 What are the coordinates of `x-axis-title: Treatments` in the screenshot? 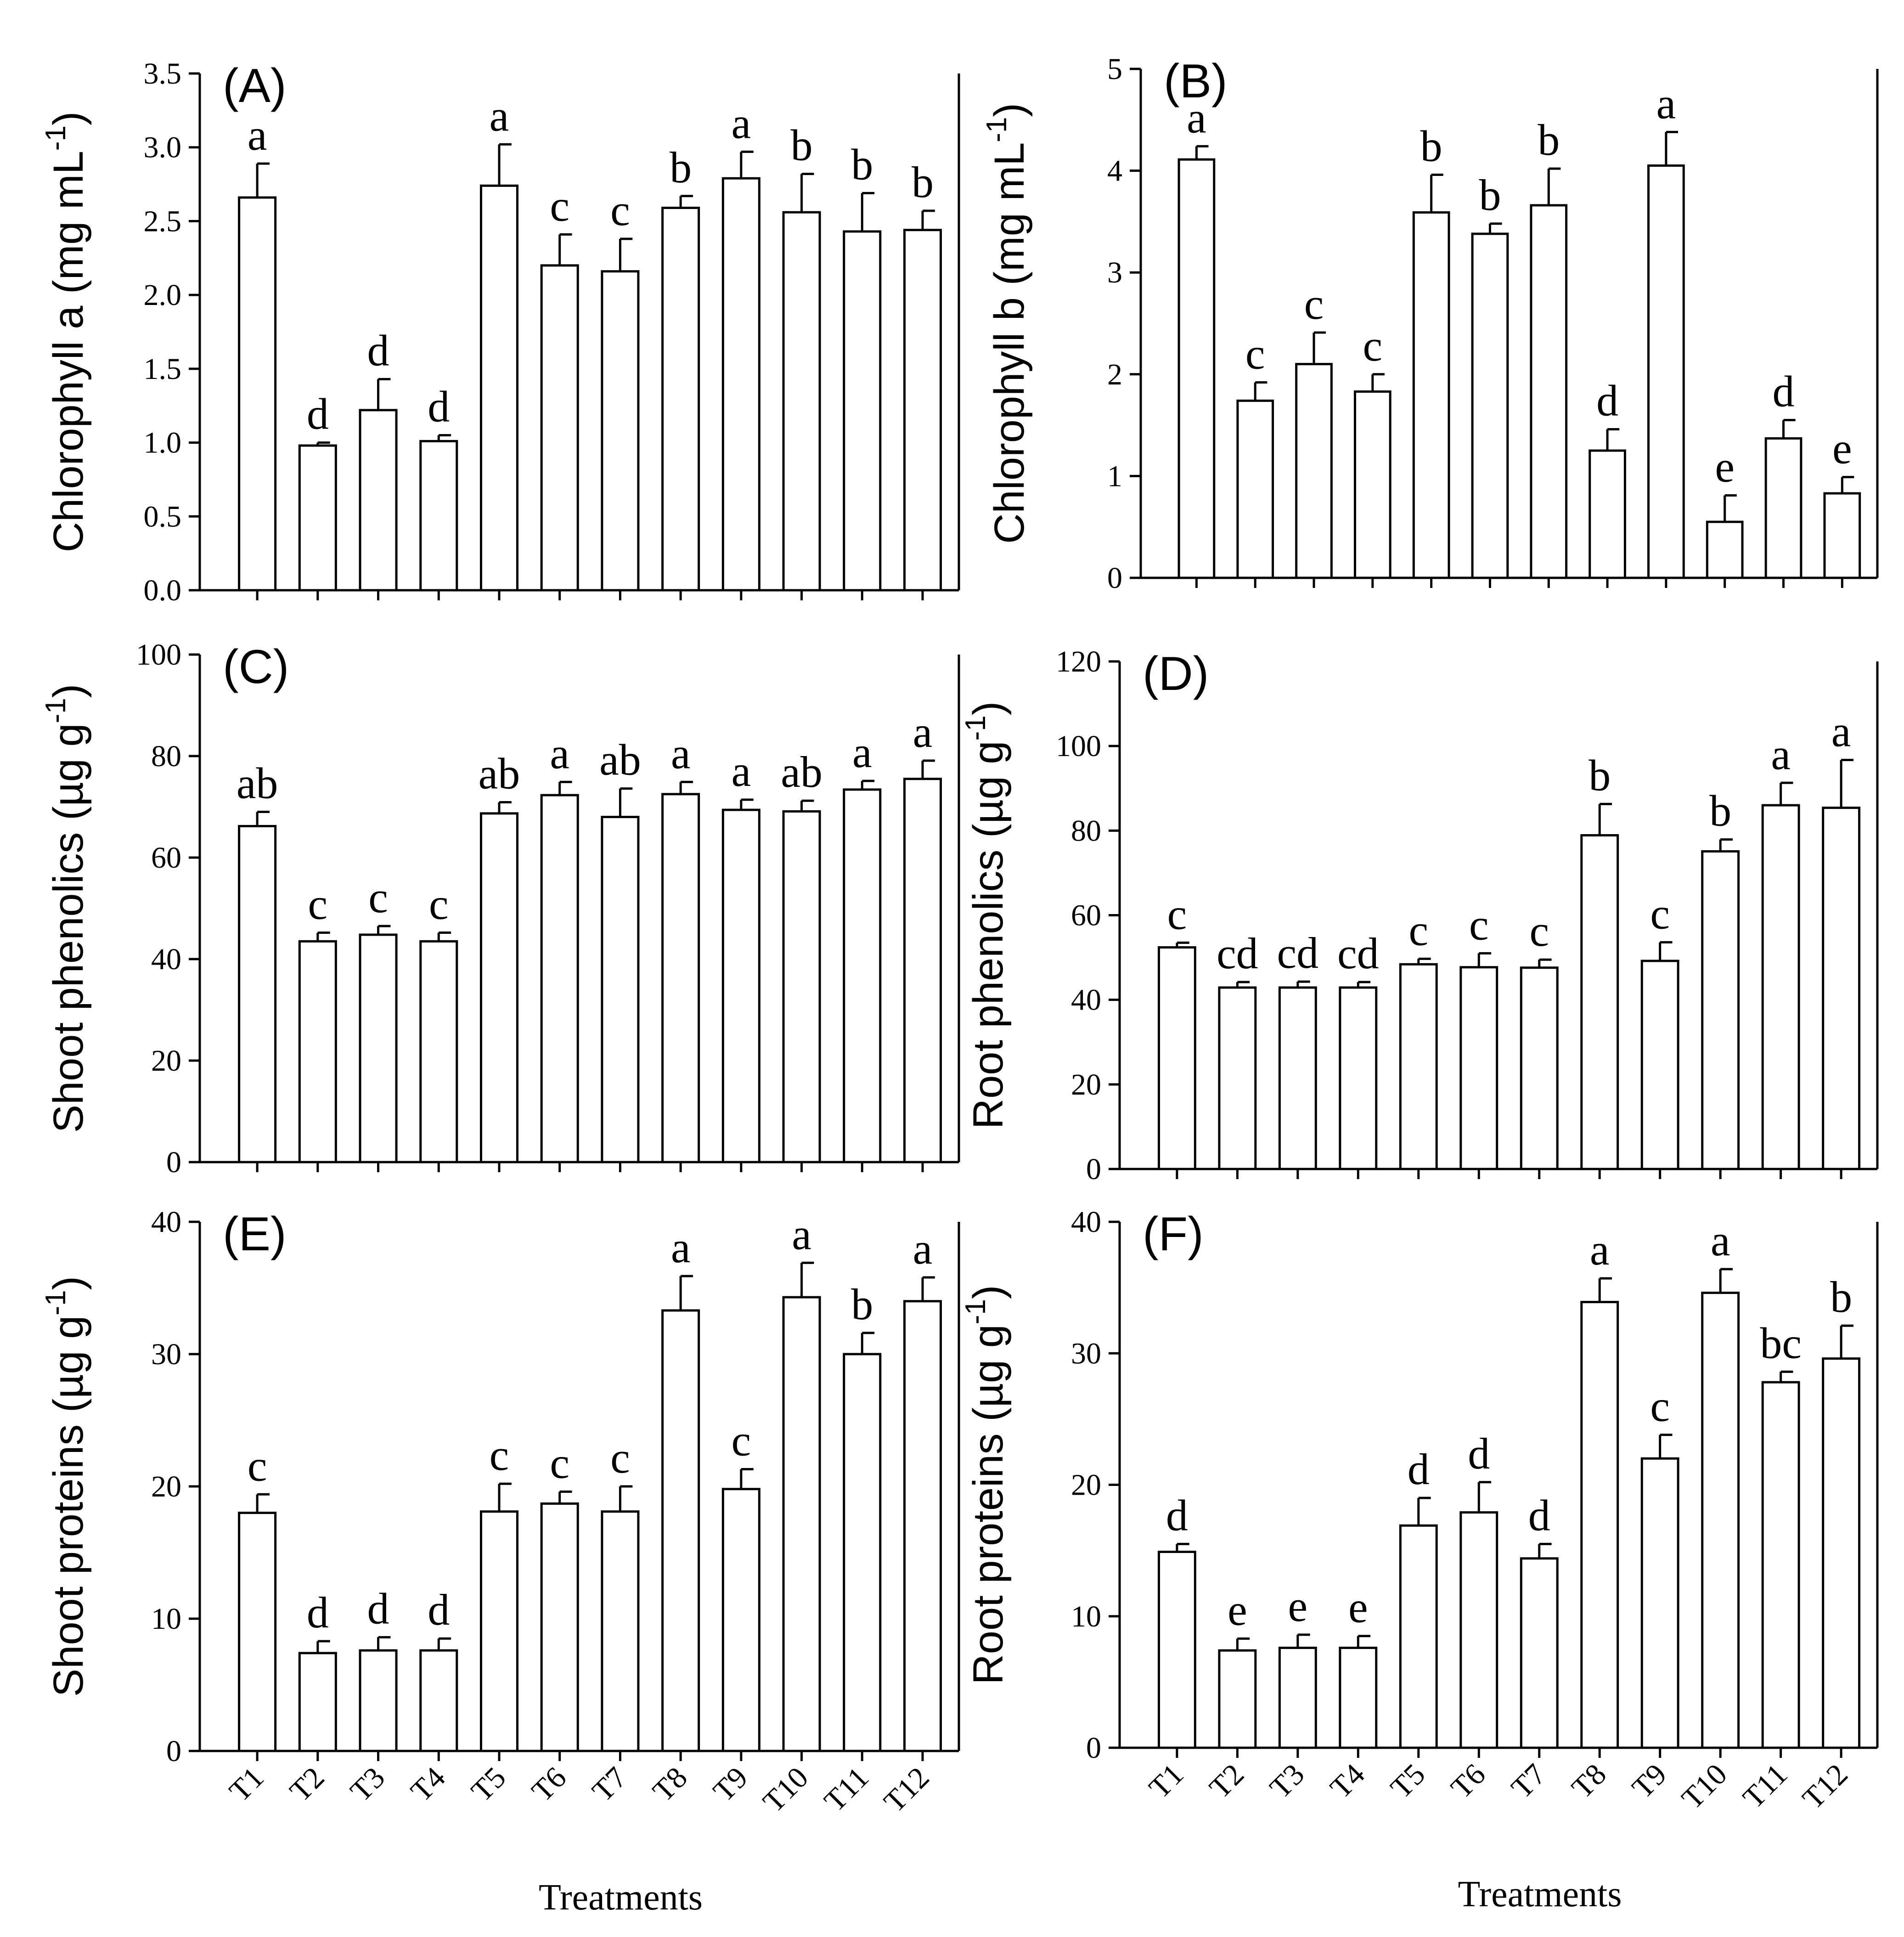 It's located at (1540, 1894).